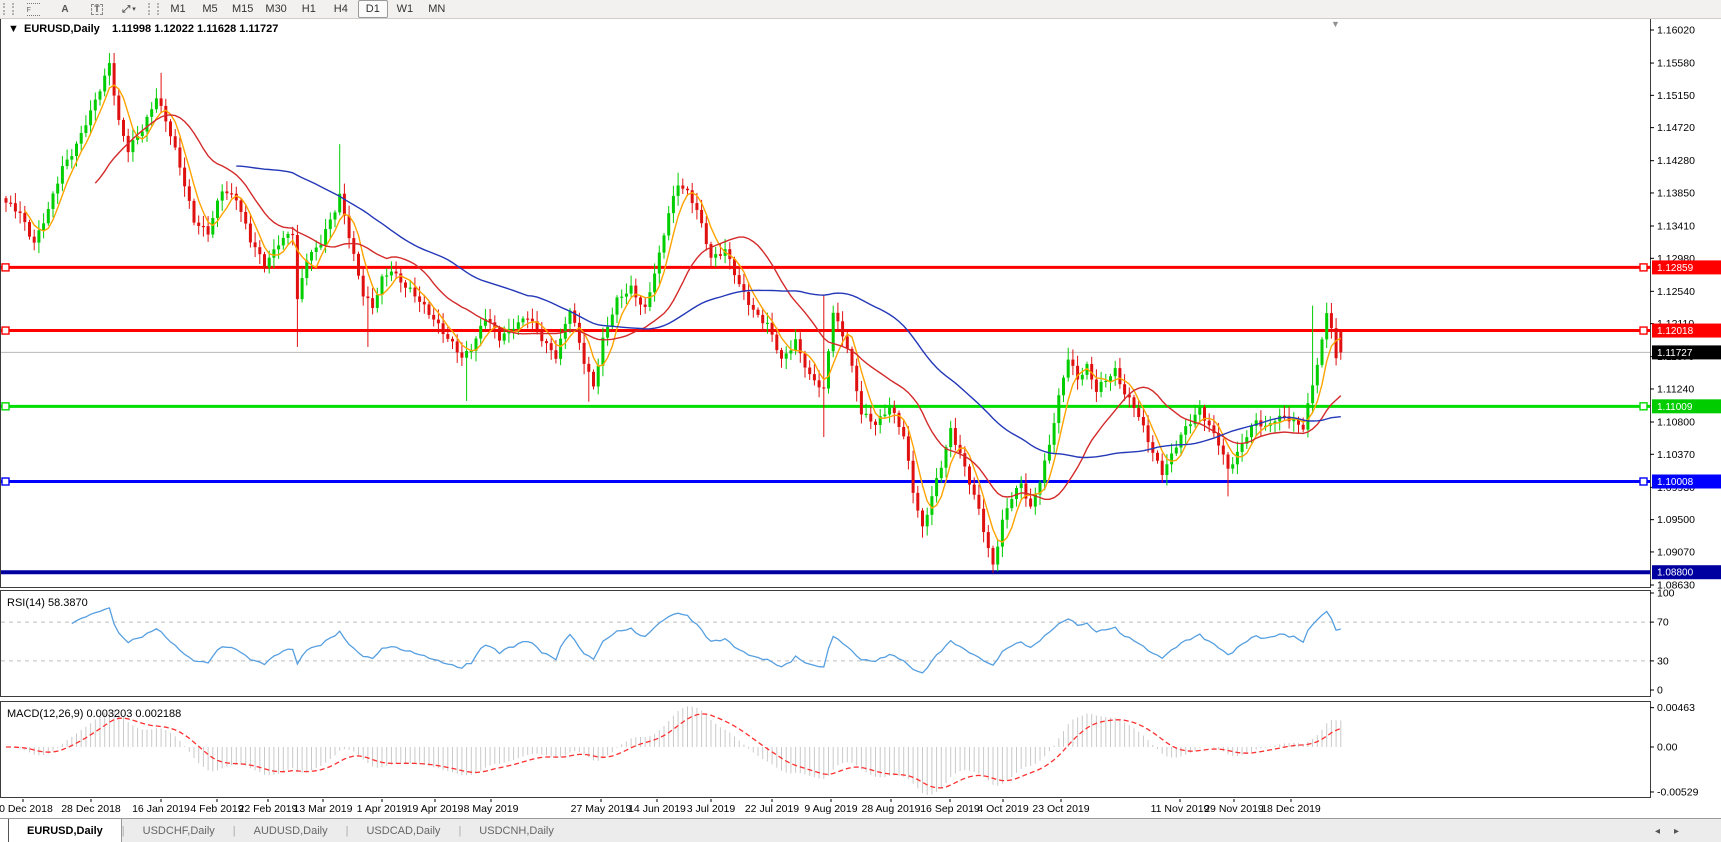  I want to click on macd-histogram, so click(676, 751).